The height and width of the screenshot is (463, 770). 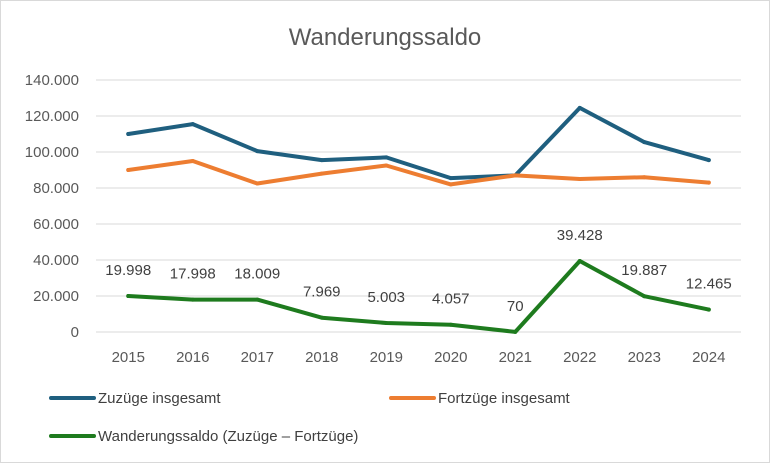 I want to click on x-tick-label: 2017, so click(x=257, y=357).